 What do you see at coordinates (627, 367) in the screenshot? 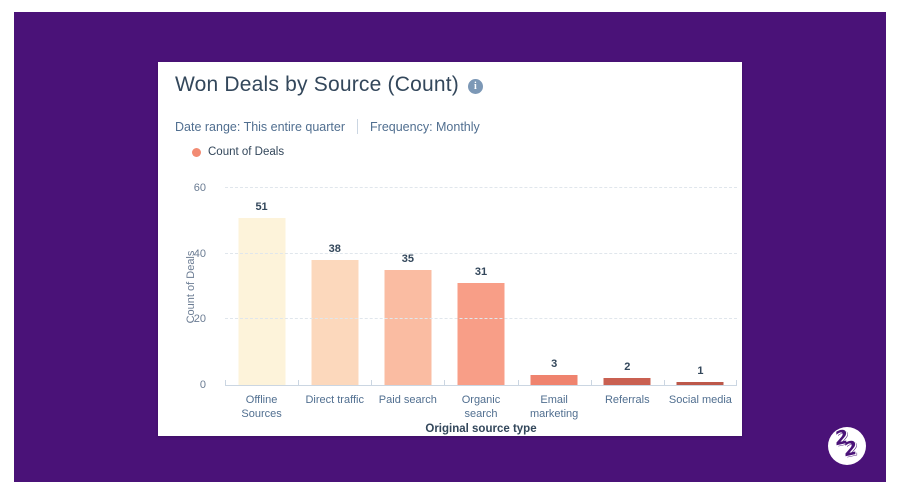
I see `bar-value-label: 2` at bounding box center [627, 367].